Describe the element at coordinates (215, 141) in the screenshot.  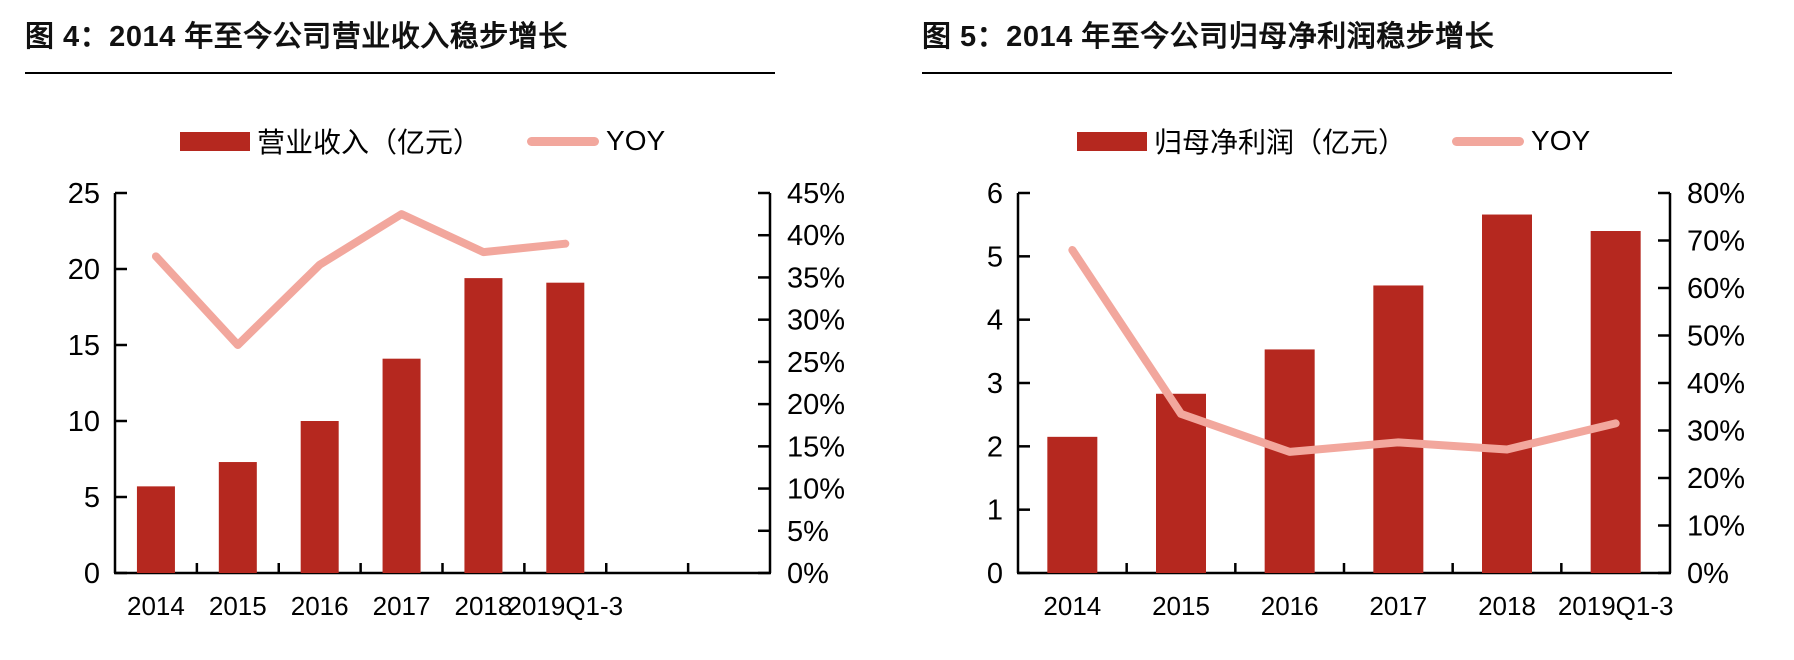
I see `revenue-legend-swatch` at that location.